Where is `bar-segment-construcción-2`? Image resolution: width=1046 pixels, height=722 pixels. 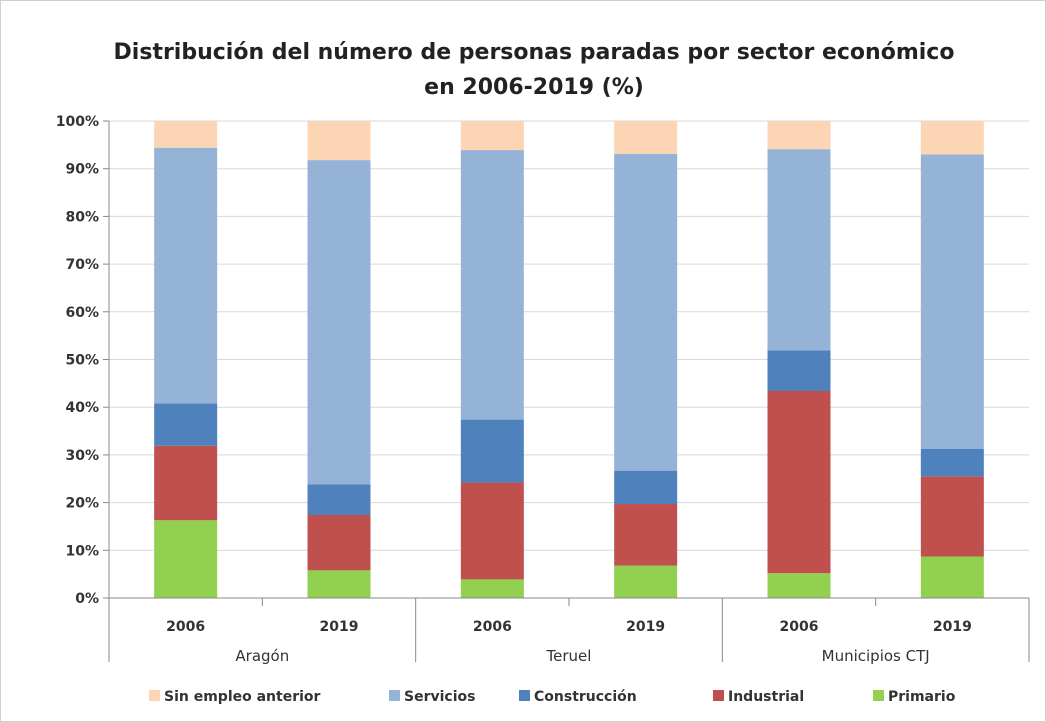 bar-segment-construcción-2 is located at coordinates (492, 451).